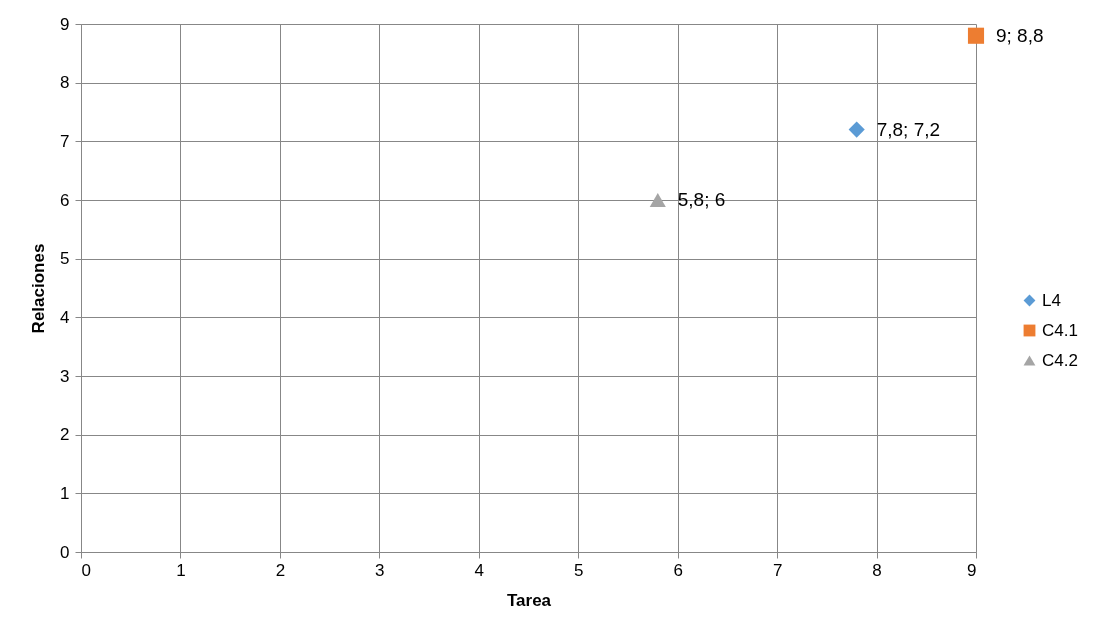 The height and width of the screenshot is (637, 1099). I want to click on y-axis-title: Relaciones, so click(39, 288).